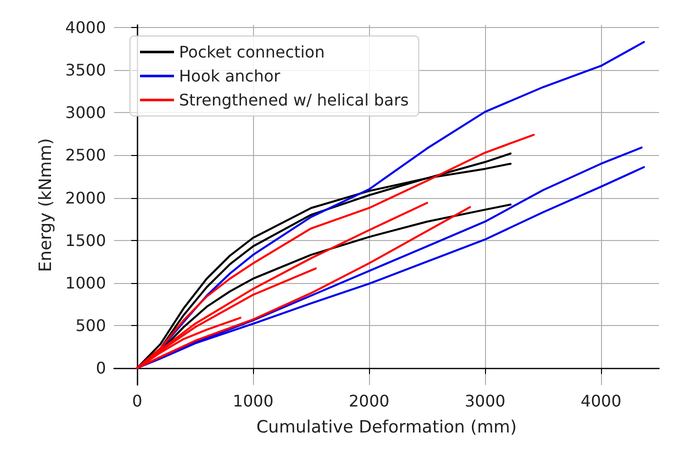  I want to click on legend-label: Hook anchor, so click(230, 76).